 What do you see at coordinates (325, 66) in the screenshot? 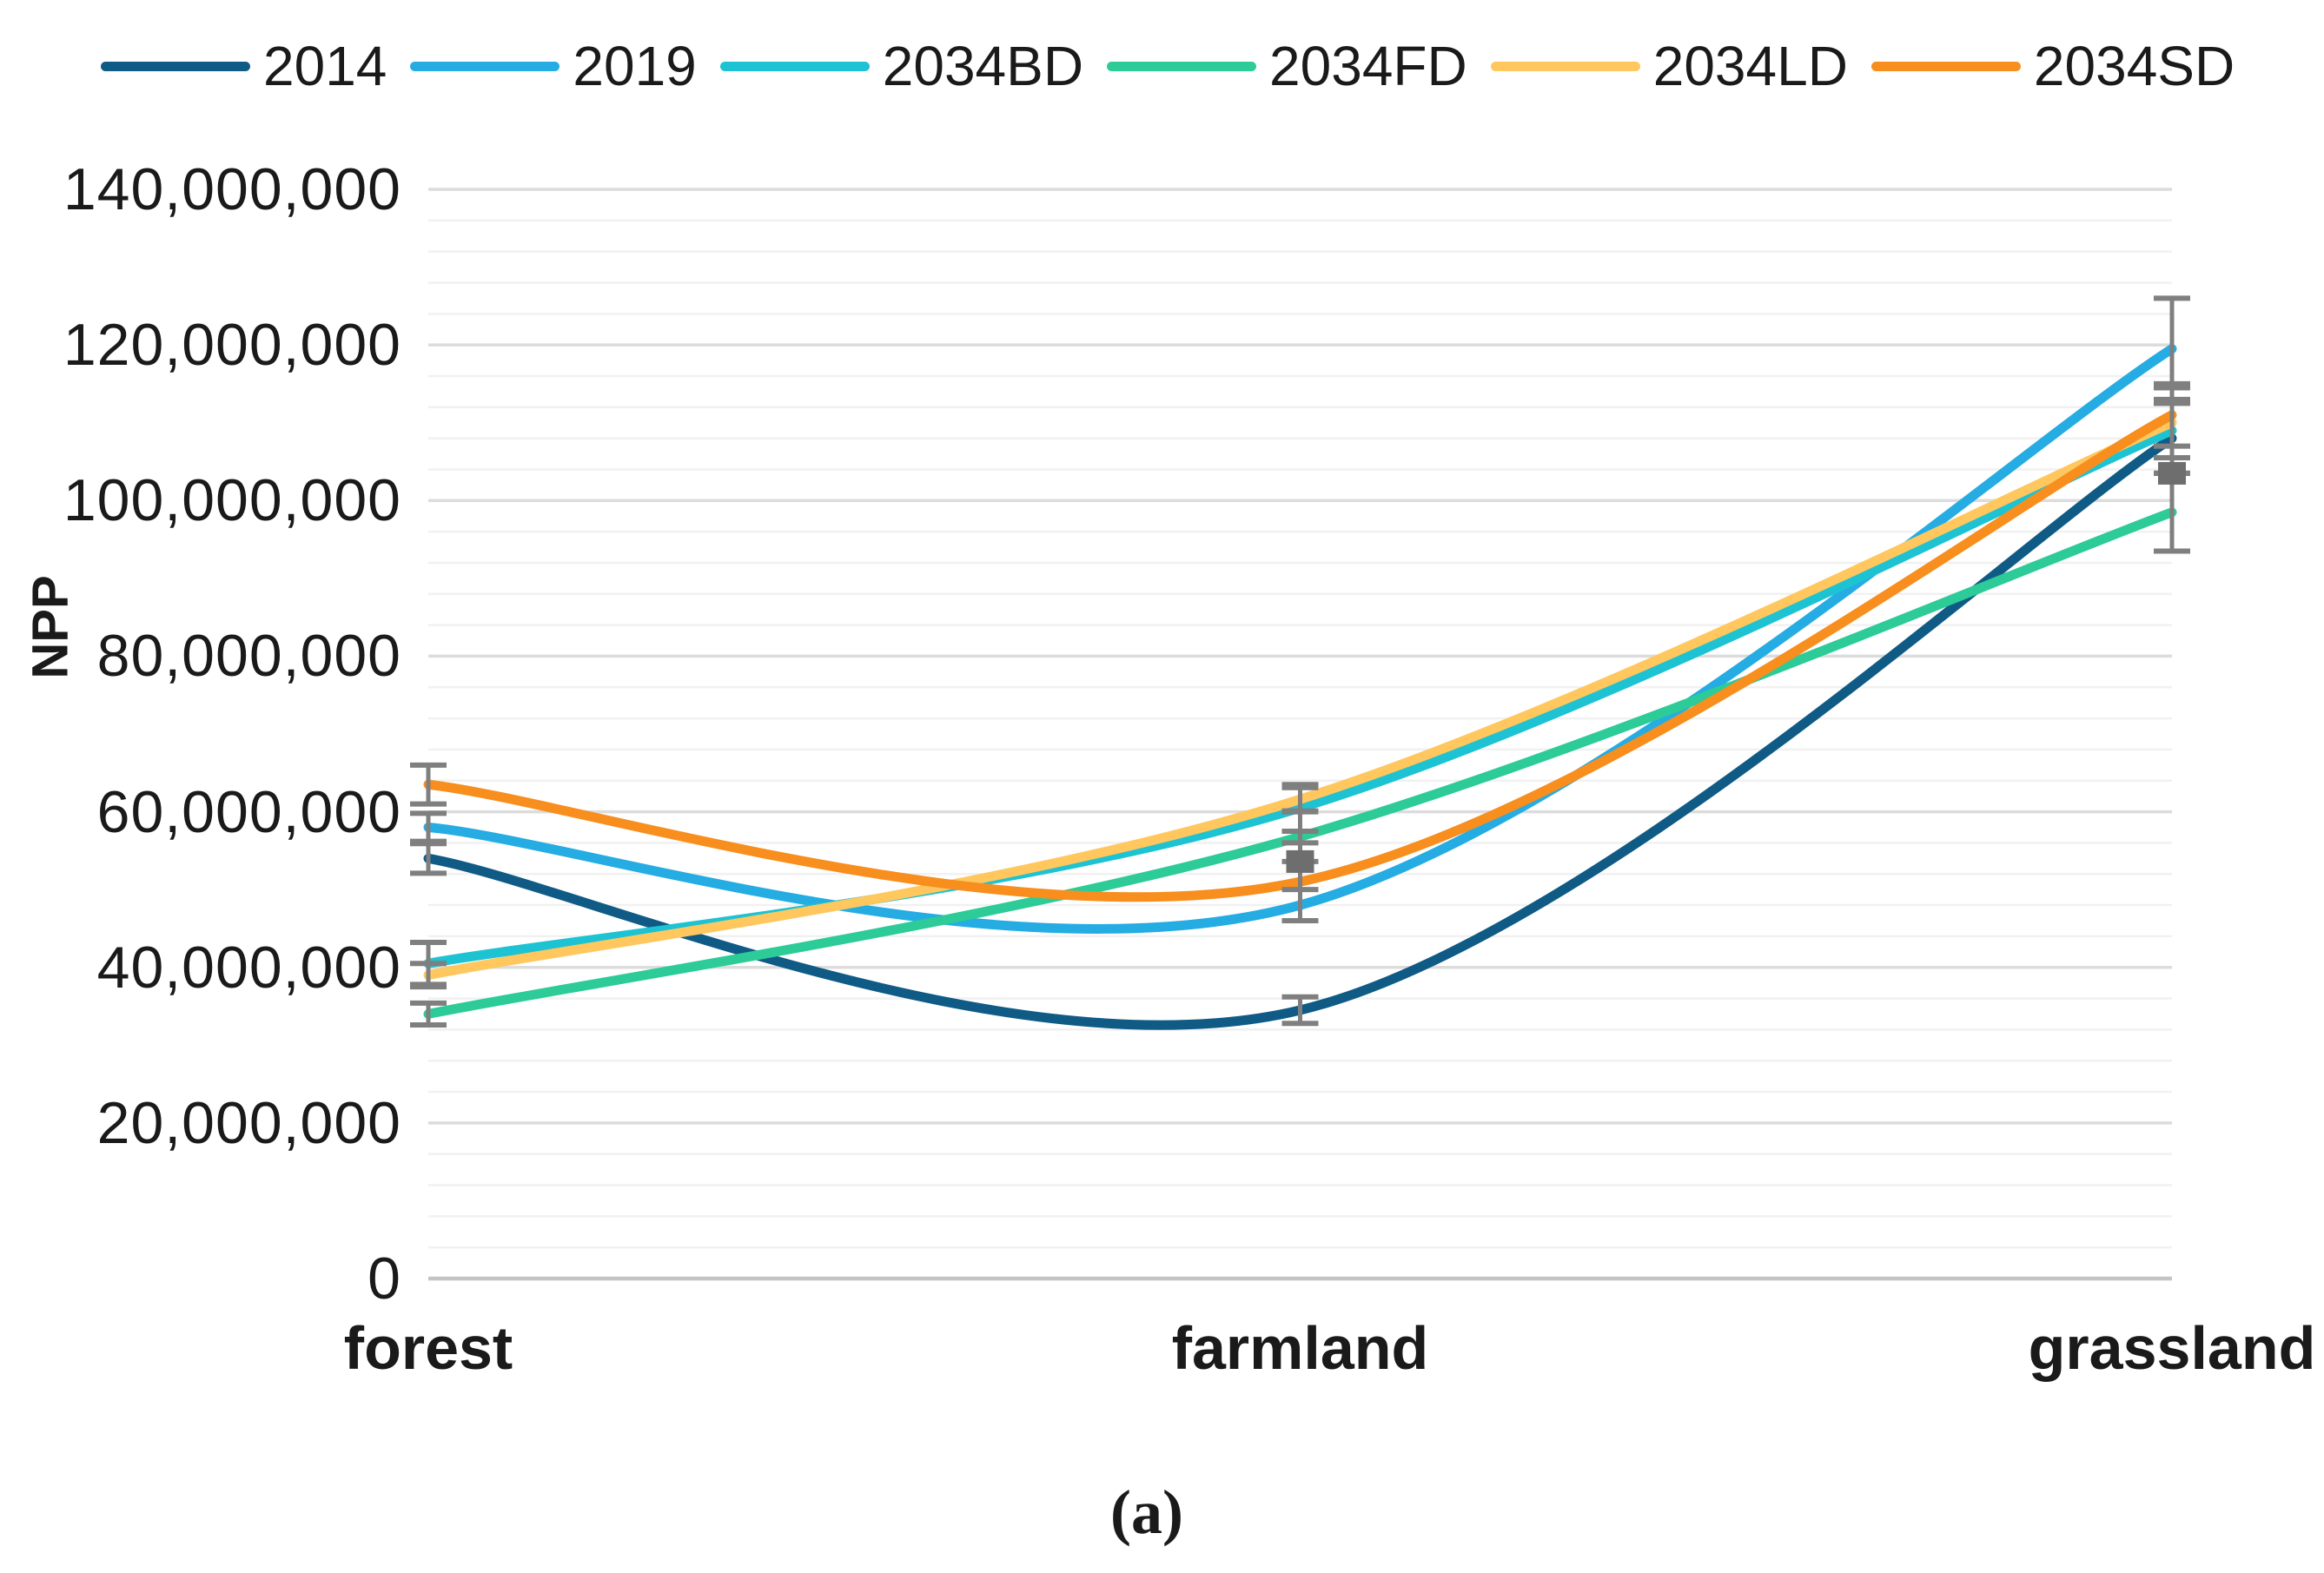
I see `legend-label: 2014` at bounding box center [325, 66].